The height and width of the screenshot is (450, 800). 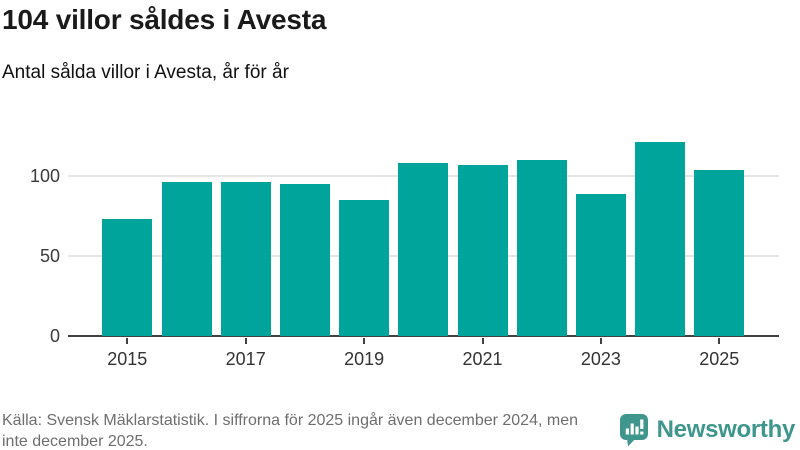 What do you see at coordinates (726, 429) in the screenshot?
I see `newsworthy-wordmark: Newsworthy` at bounding box center [726, 429].